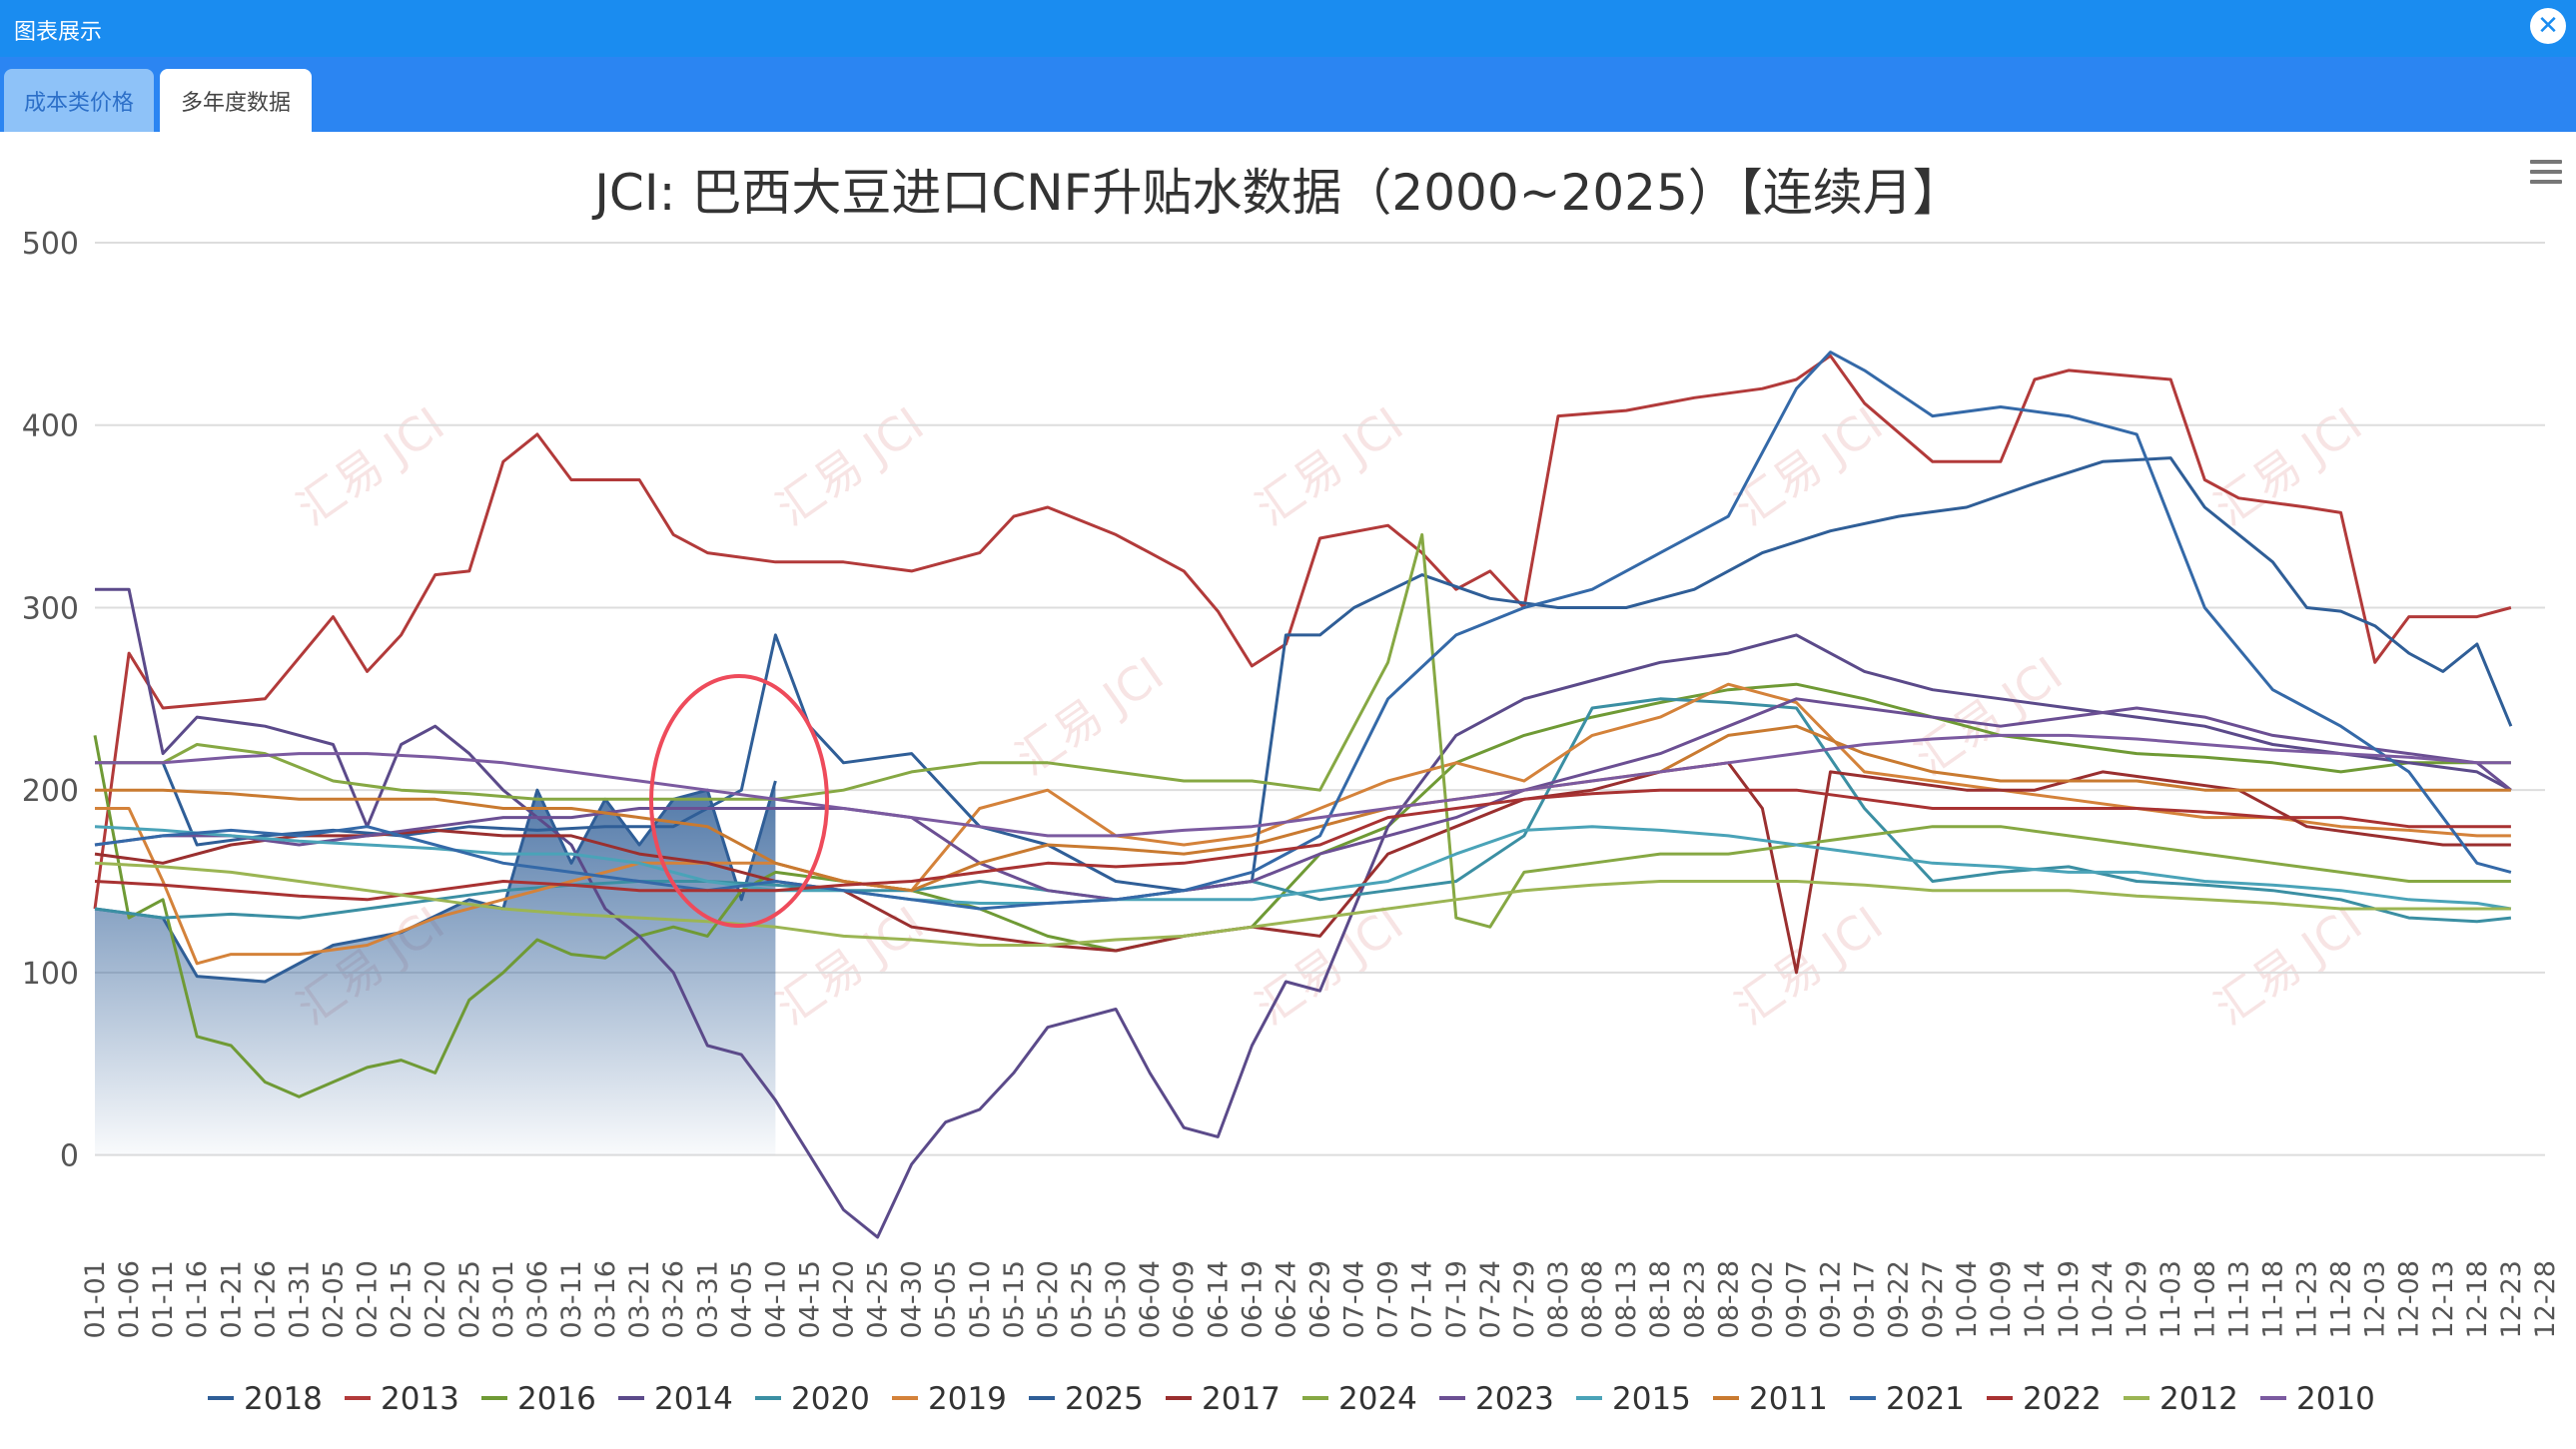 The height and width of the screenshot is (1449, 2576). I want to click on window-titlebar: 图表展示 ✕, so click(1288, 29).